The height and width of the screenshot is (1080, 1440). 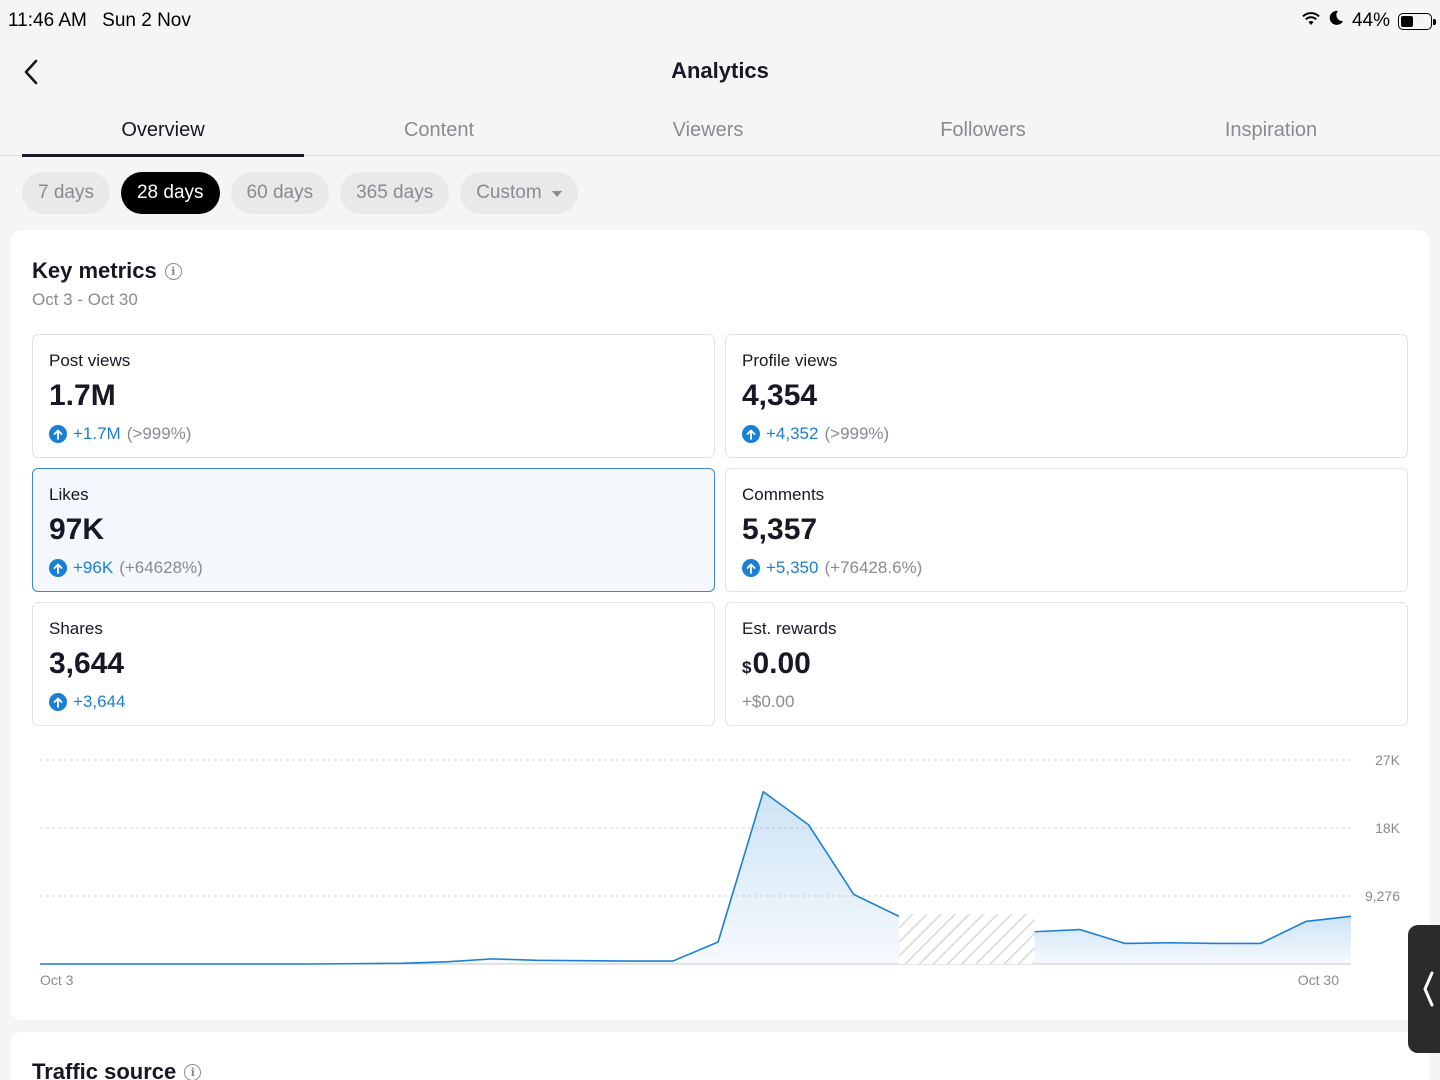 I want to click on status-time: 11:46 AM, so click(x=47, y=20).